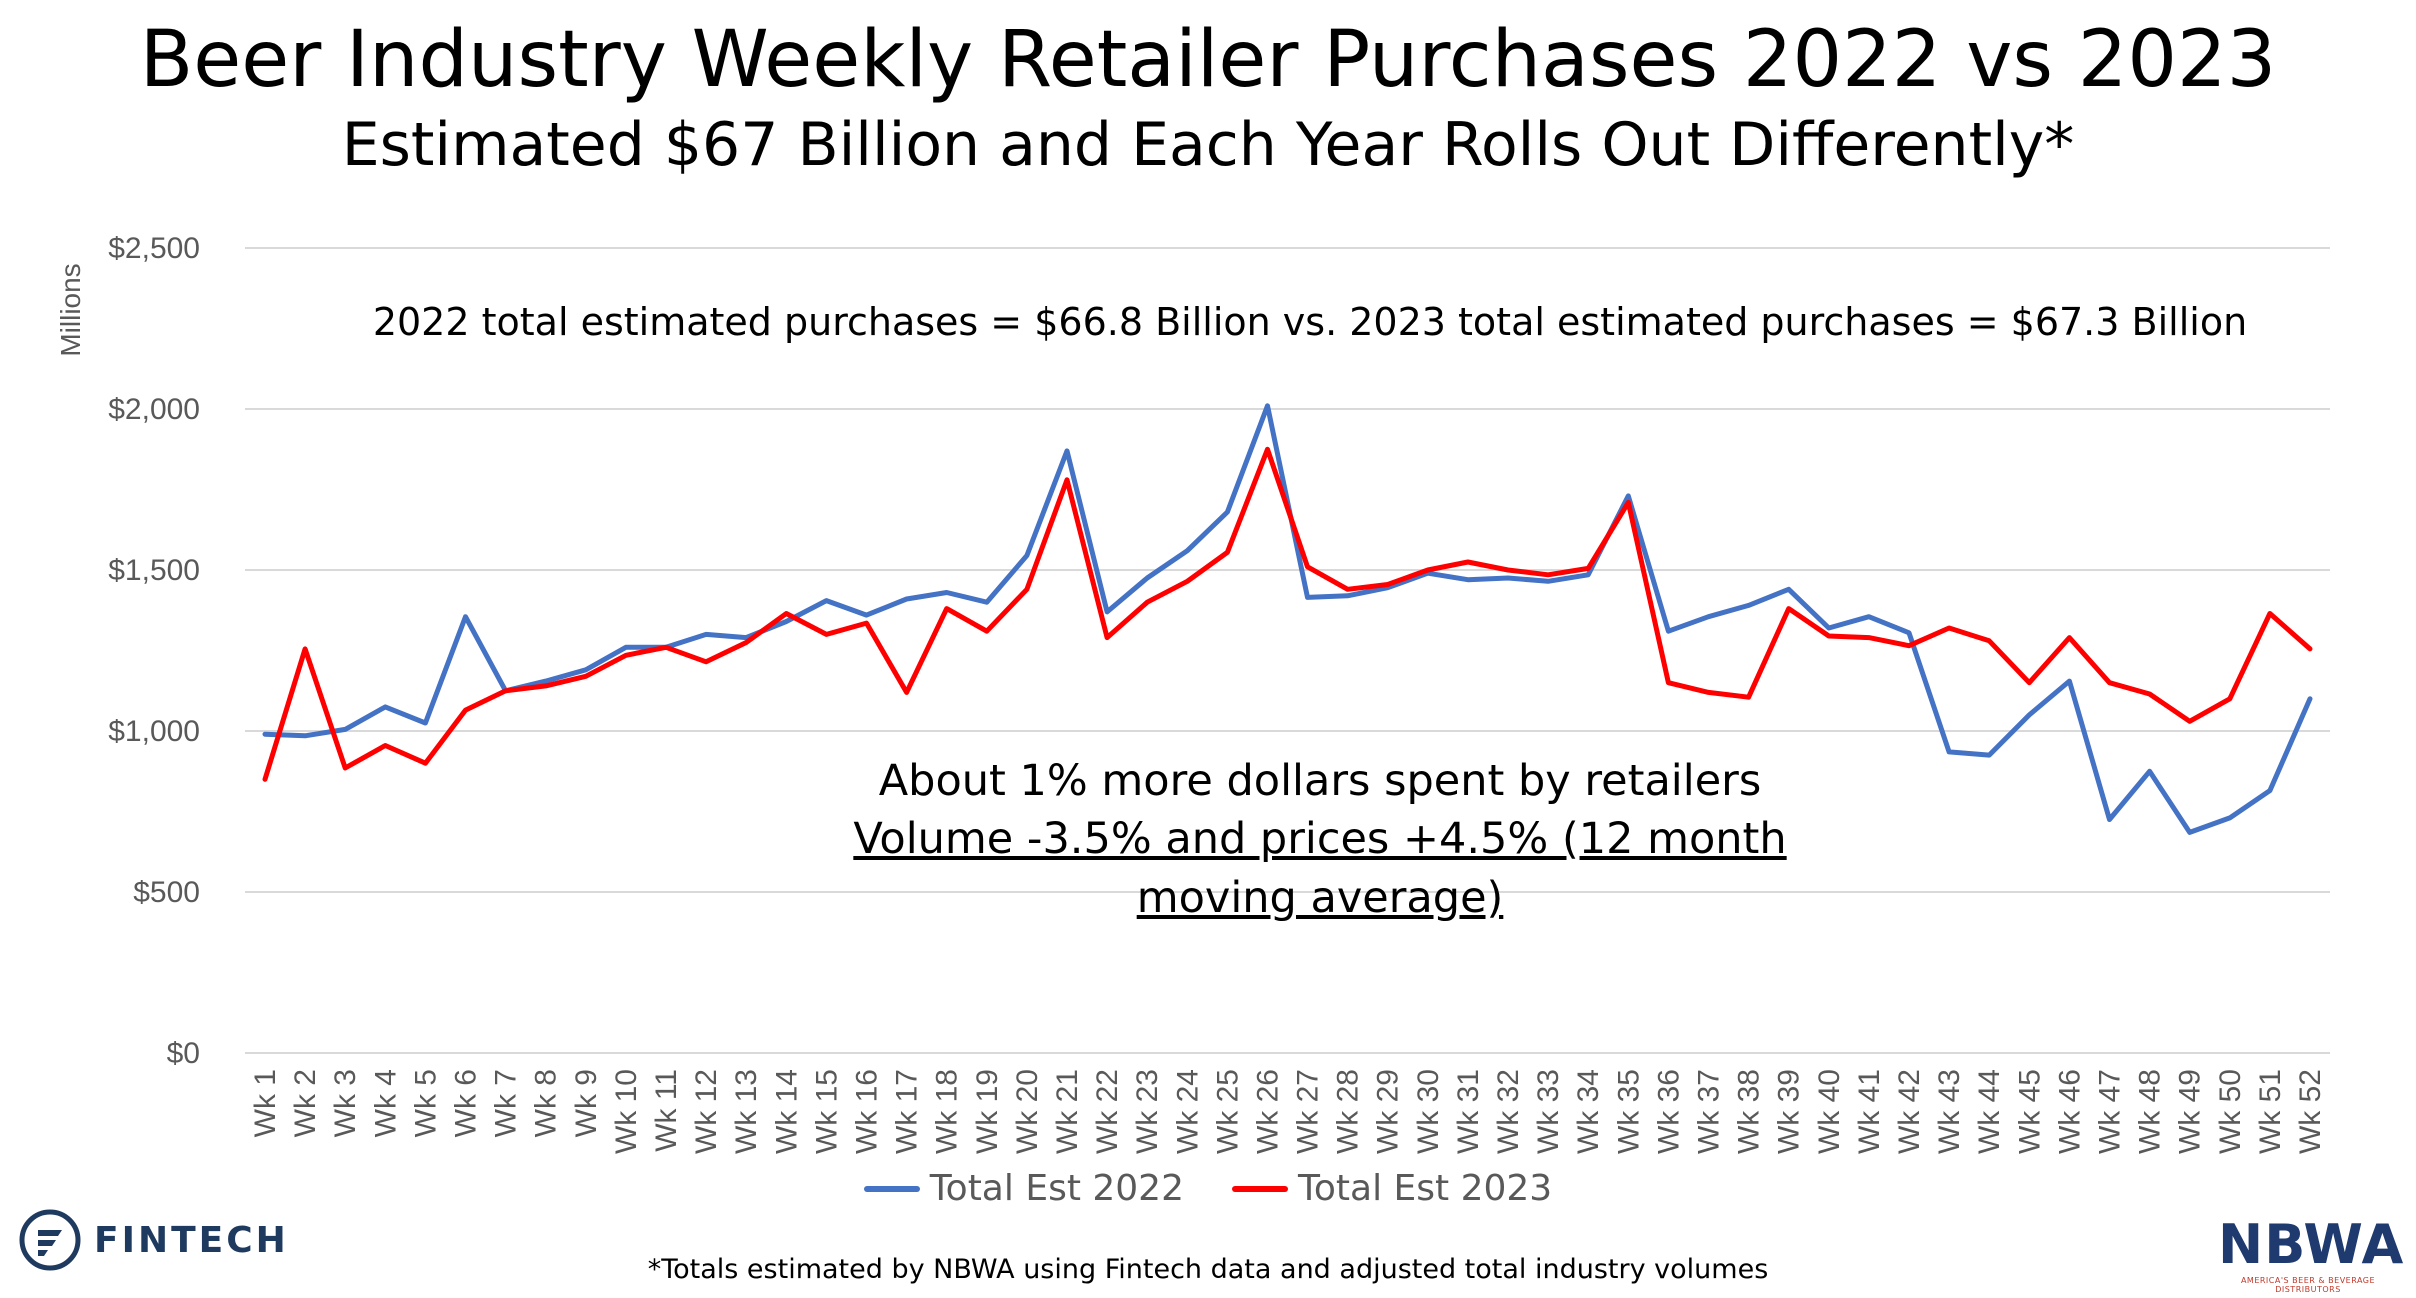 Image resolution: width=2416 pixels, height=1298 pixels. I want to click on x-tick-label: Wk 10, so click(626, 1111).